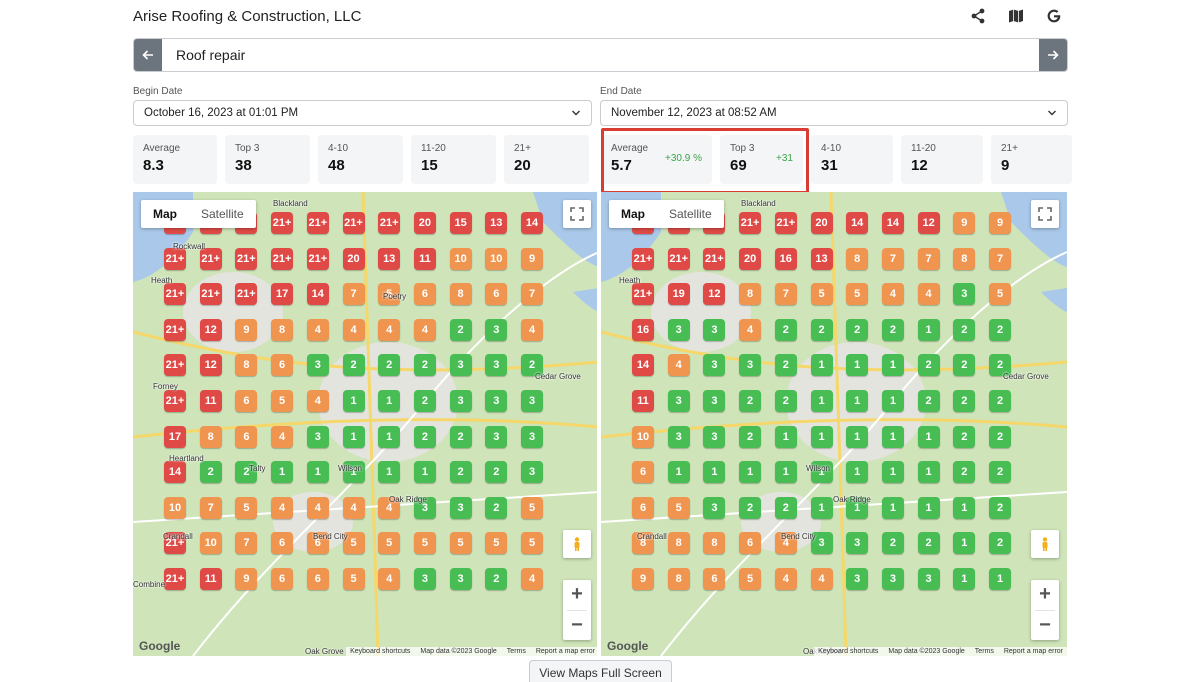  I want to click on satellite-view-button: Satellite, so click(690, 214).